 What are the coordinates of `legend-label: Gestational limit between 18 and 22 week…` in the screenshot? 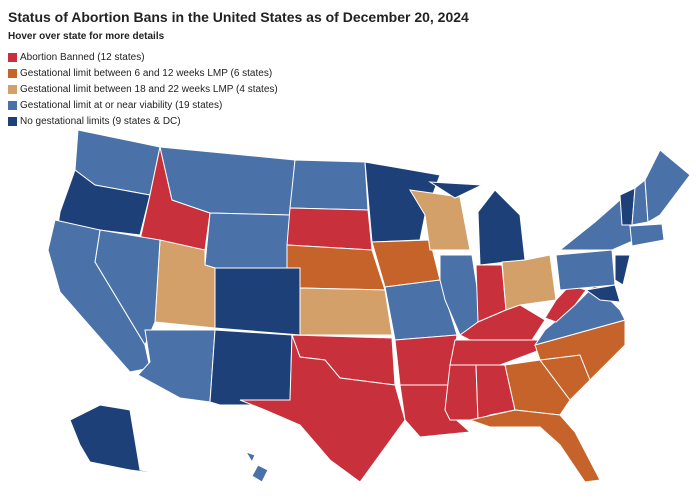 It's located at (149, 89).